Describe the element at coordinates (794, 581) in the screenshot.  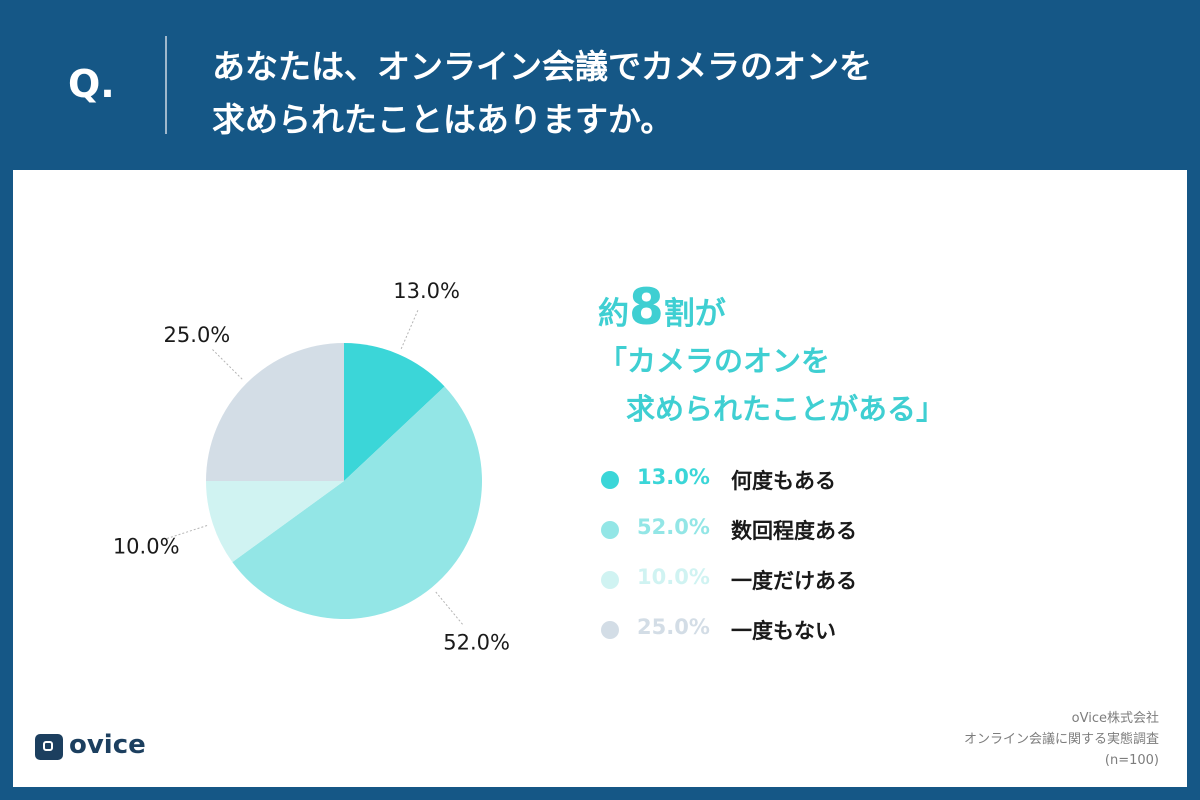
I see `legend-label: 一度だけある` at that location.